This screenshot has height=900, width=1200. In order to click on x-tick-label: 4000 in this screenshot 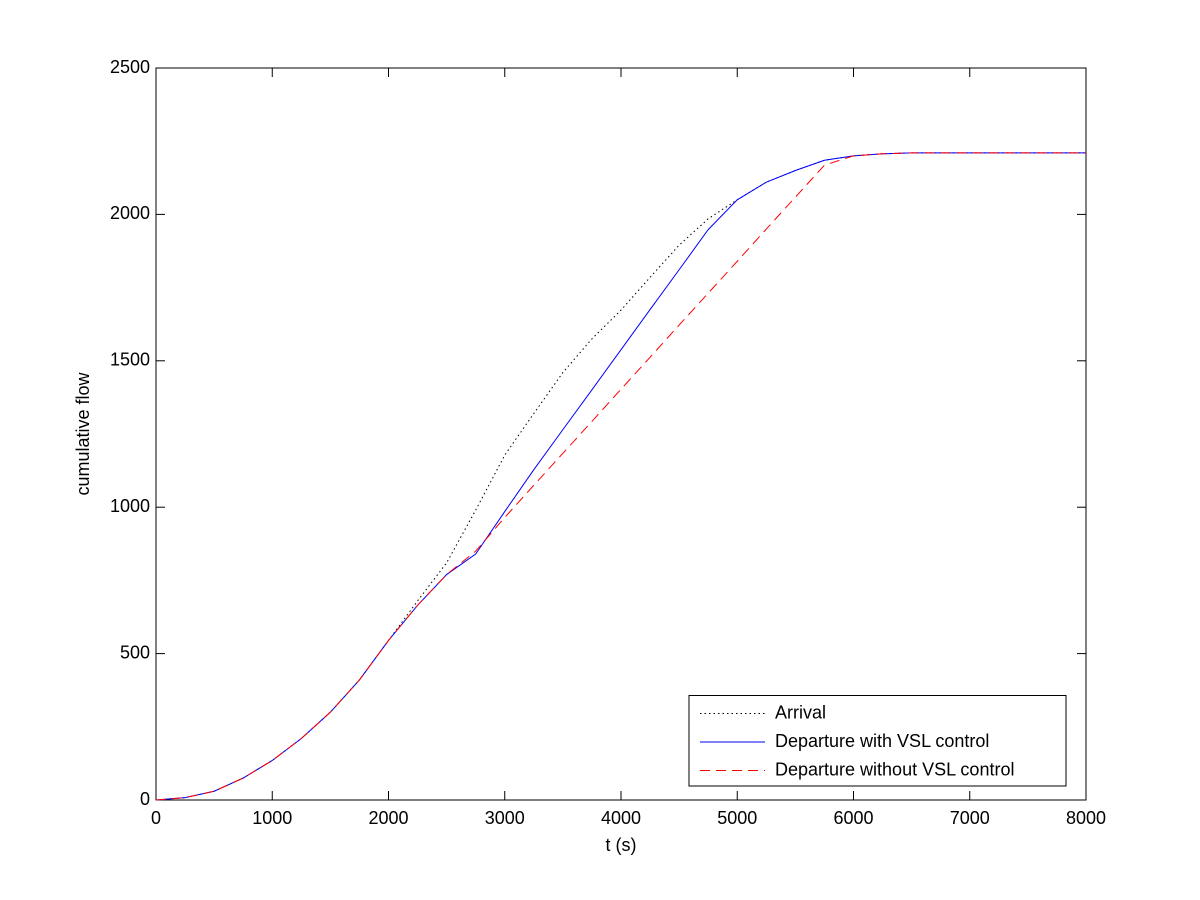, I will do `click(621, 818)`.